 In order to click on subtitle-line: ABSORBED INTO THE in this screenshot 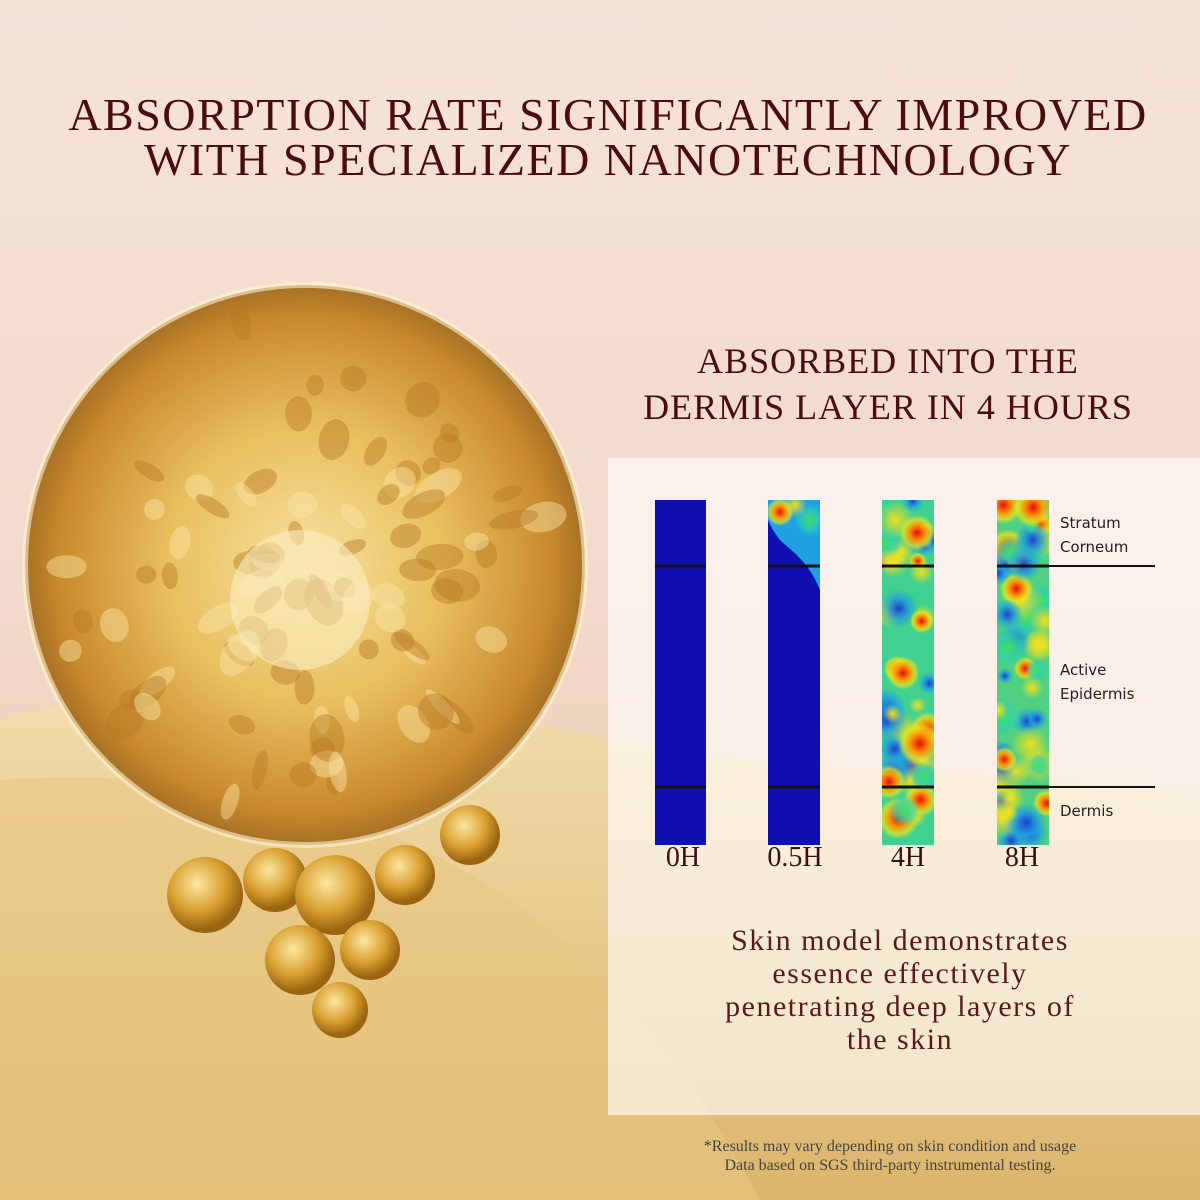, I will do `click(888, 361)`.